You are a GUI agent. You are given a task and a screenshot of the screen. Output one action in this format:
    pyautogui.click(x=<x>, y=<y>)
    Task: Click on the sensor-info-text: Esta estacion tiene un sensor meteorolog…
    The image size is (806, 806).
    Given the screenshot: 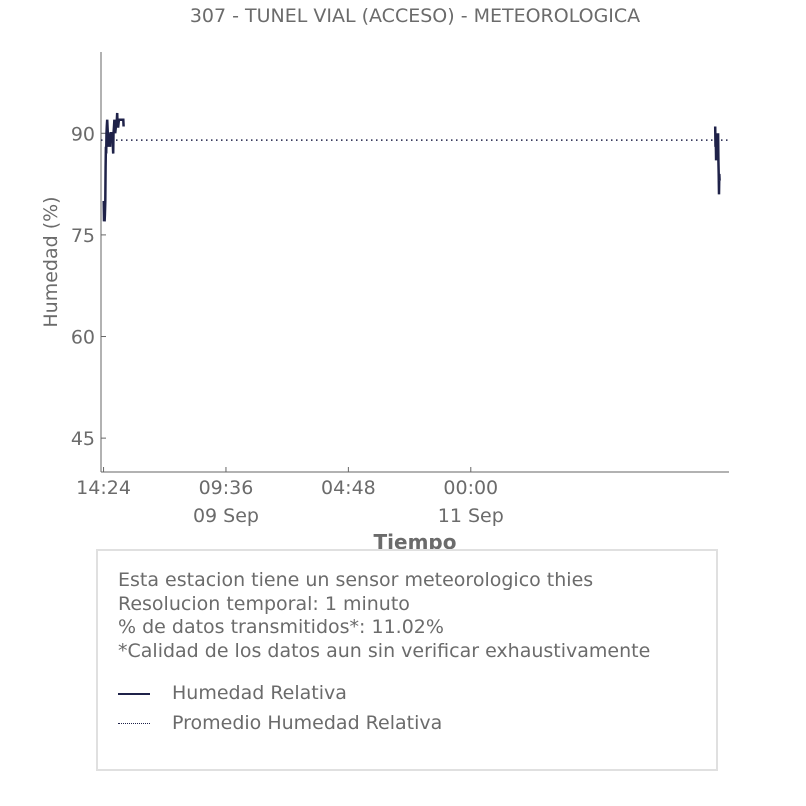 What is the action you would take?
    pyautogui.click(x=356, y=580)
    